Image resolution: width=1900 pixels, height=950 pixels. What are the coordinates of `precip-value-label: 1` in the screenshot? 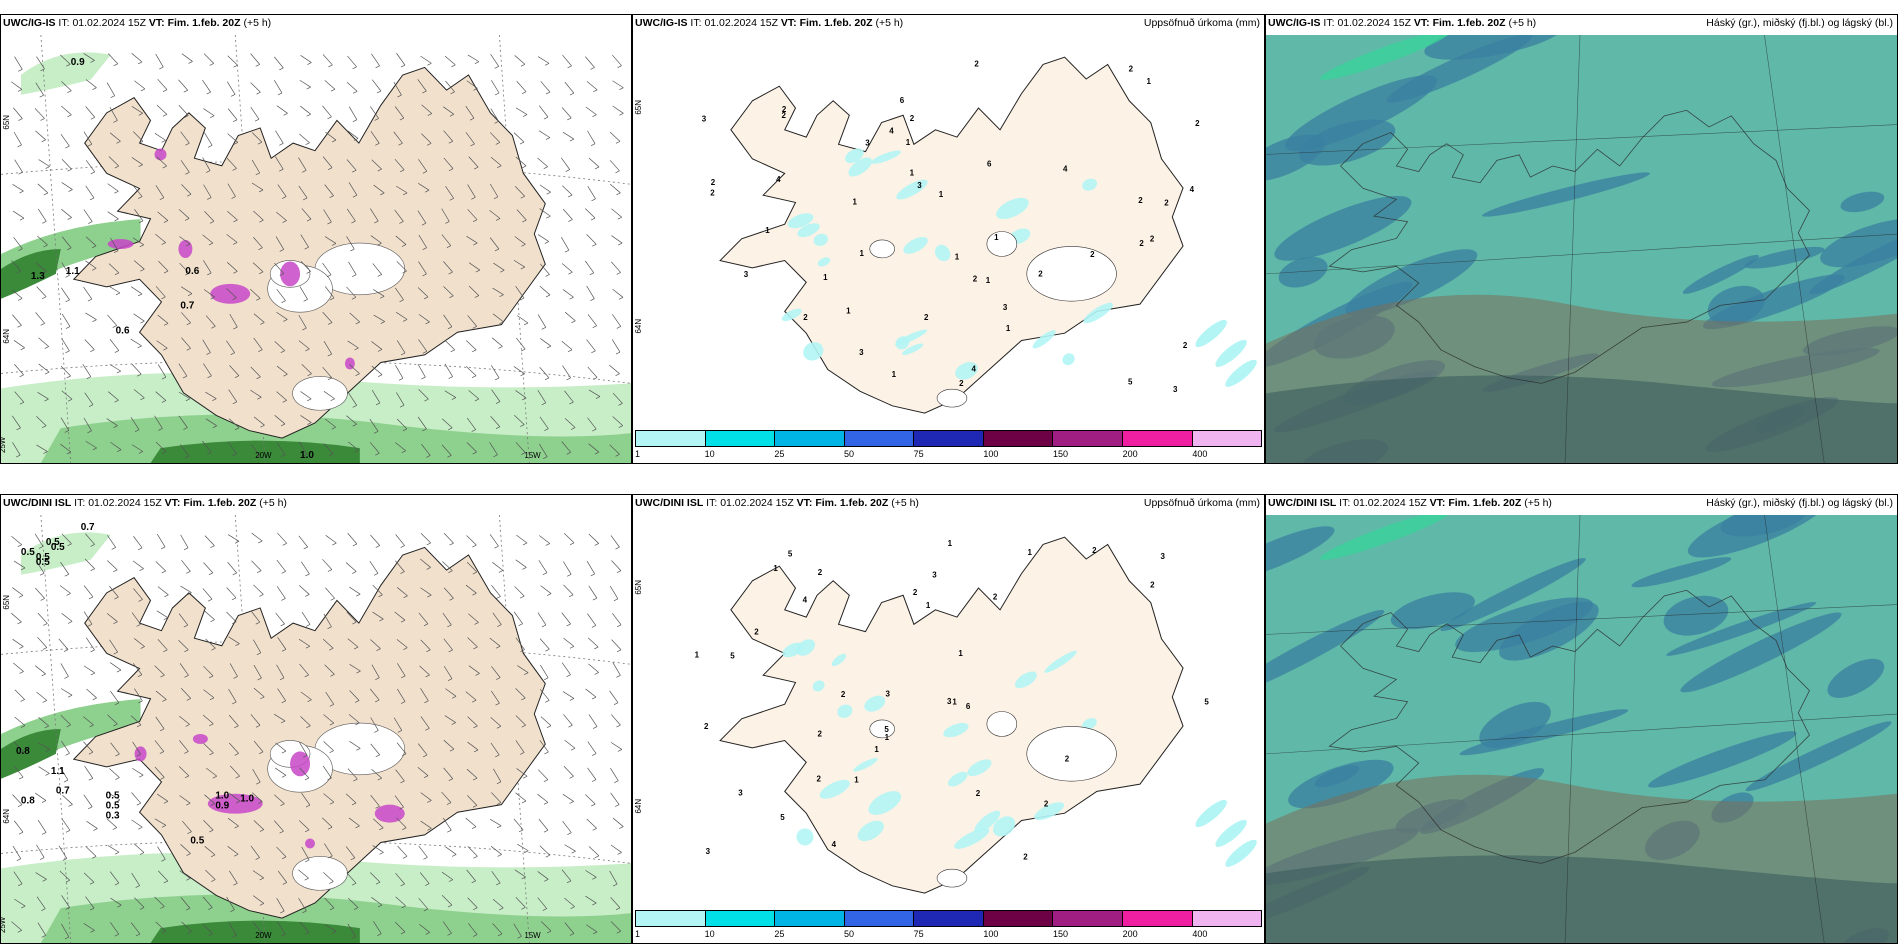 It's located at (1149, 81).